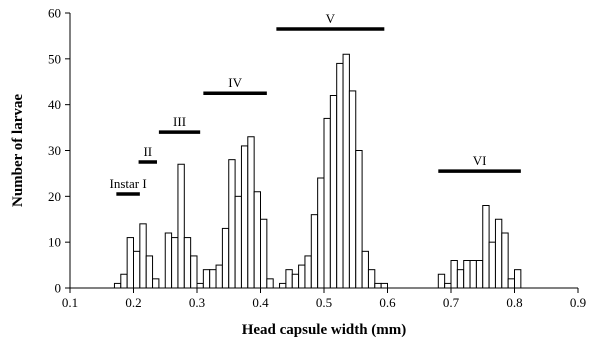  What do you see at coordinates (387, 302) in the screenshot?
I see `x-tick-label: 0.6` at bounding box center [387, 302].